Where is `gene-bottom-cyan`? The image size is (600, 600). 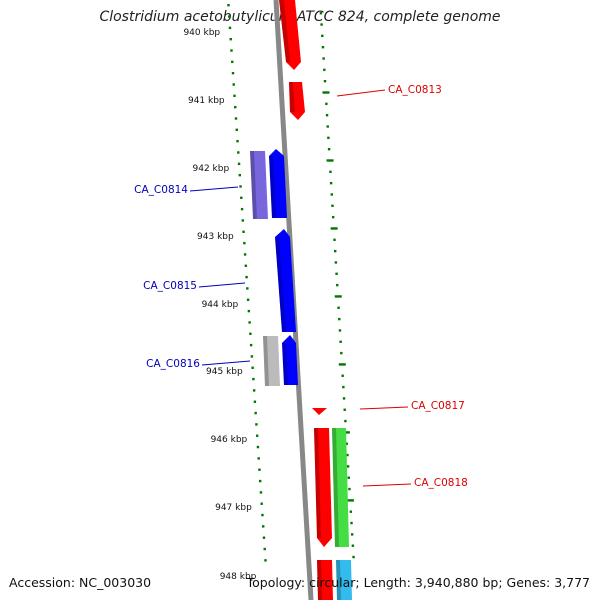 gene-bottom-cyan is located at coordinates (344, 580).